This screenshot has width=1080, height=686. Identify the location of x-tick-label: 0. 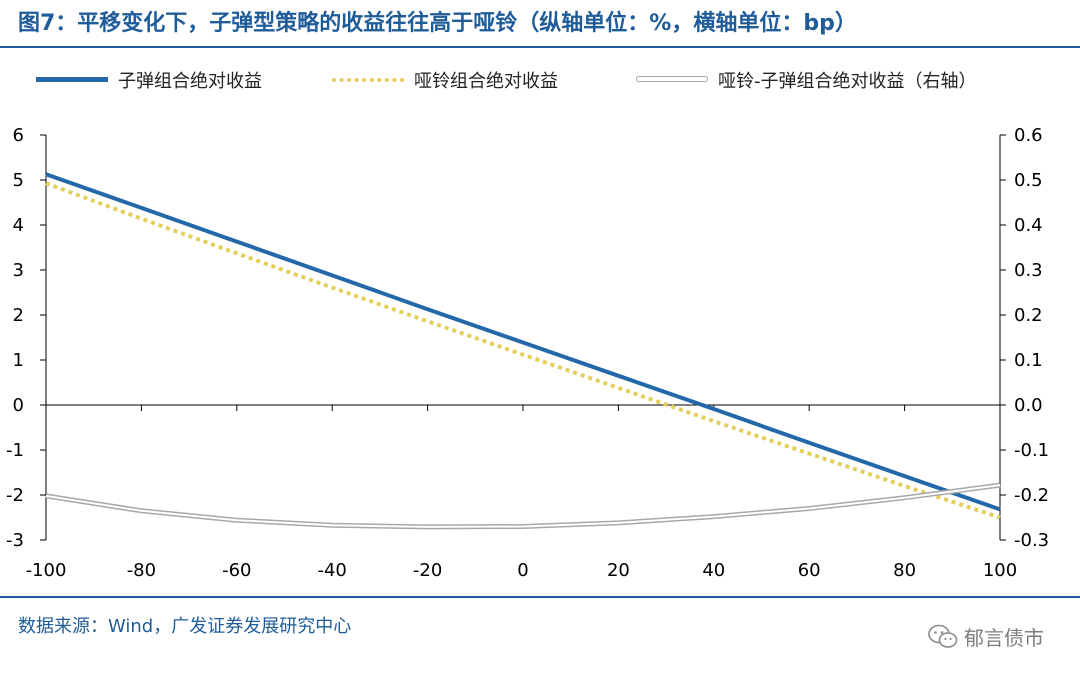
(522, 570).